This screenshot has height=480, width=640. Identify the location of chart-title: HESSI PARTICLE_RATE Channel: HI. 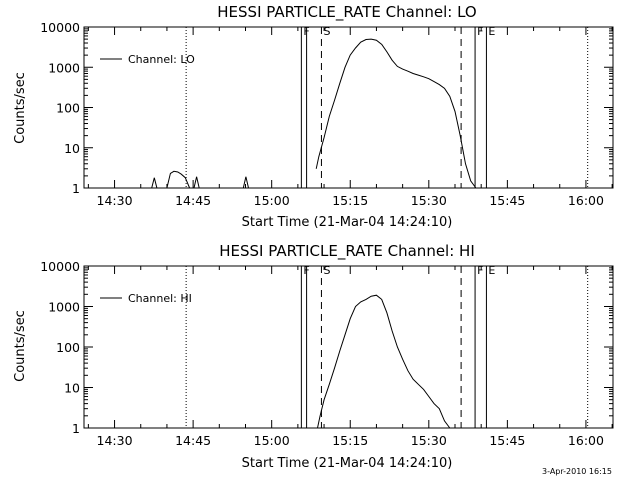
(347, 251).